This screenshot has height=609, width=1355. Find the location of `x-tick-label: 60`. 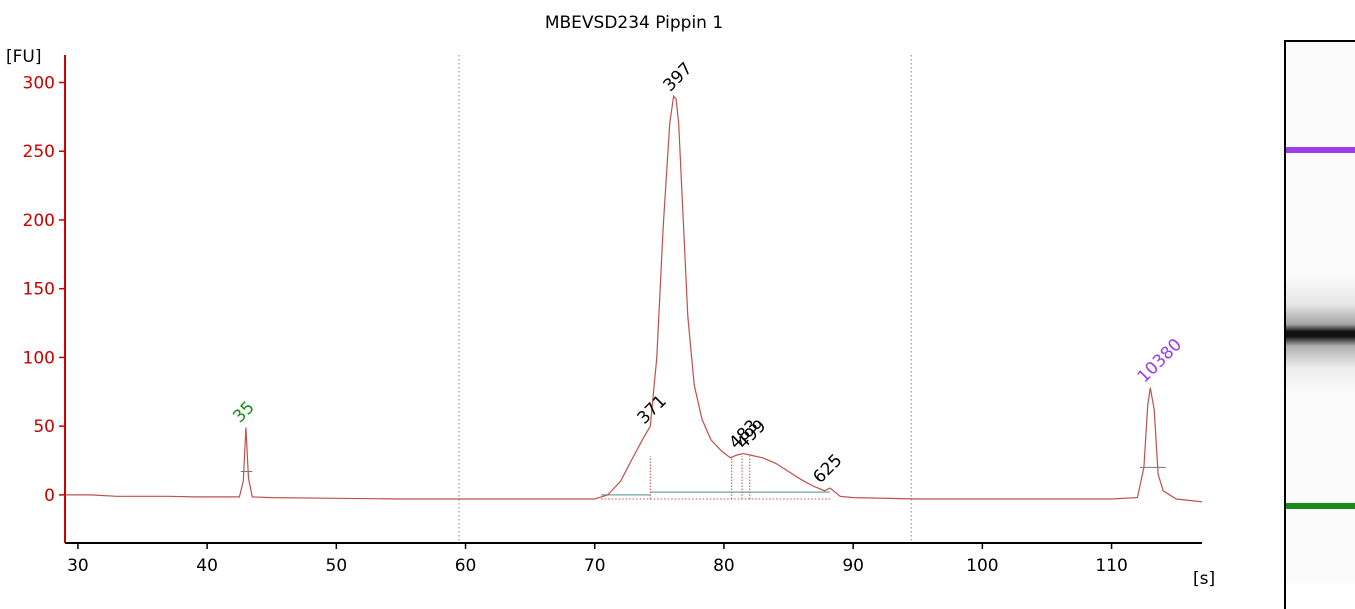

x-tick-label: 60 is located at coordinates (466, 566).